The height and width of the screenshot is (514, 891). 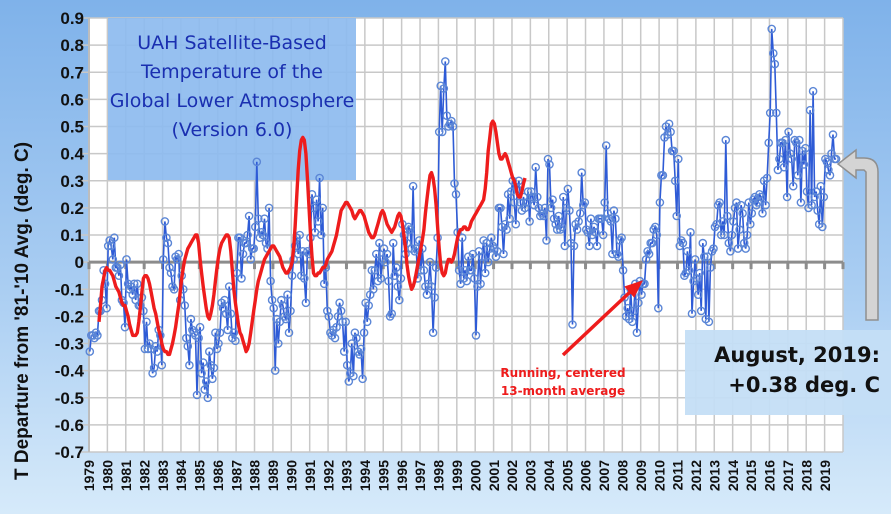 I want to click on x-tick-label: 2000, so click(x=475, y=475).